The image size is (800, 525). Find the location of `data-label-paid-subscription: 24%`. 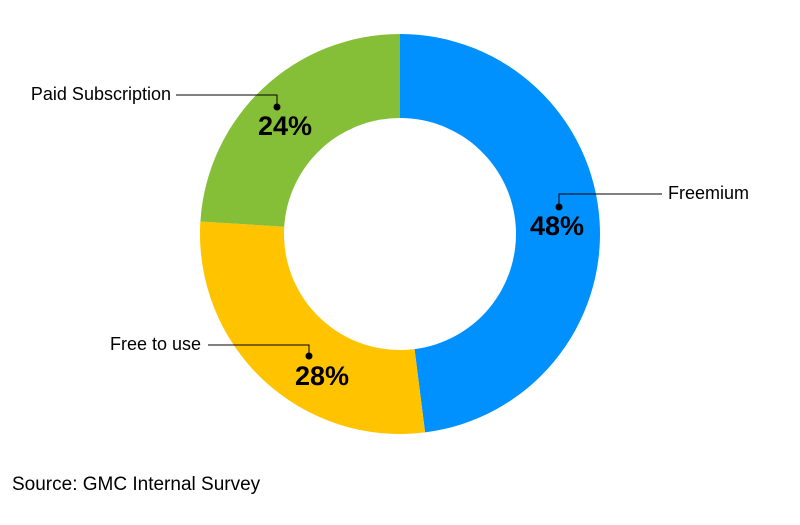

data-label-paid-subscription: 24% is located at coordinates (285, 126).